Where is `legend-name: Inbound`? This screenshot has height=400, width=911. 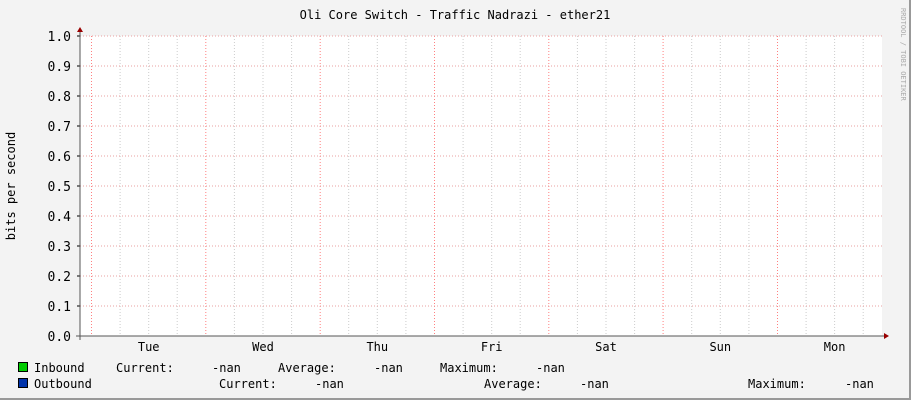 legend-name: Inbound is located at coordinates (59, 368).